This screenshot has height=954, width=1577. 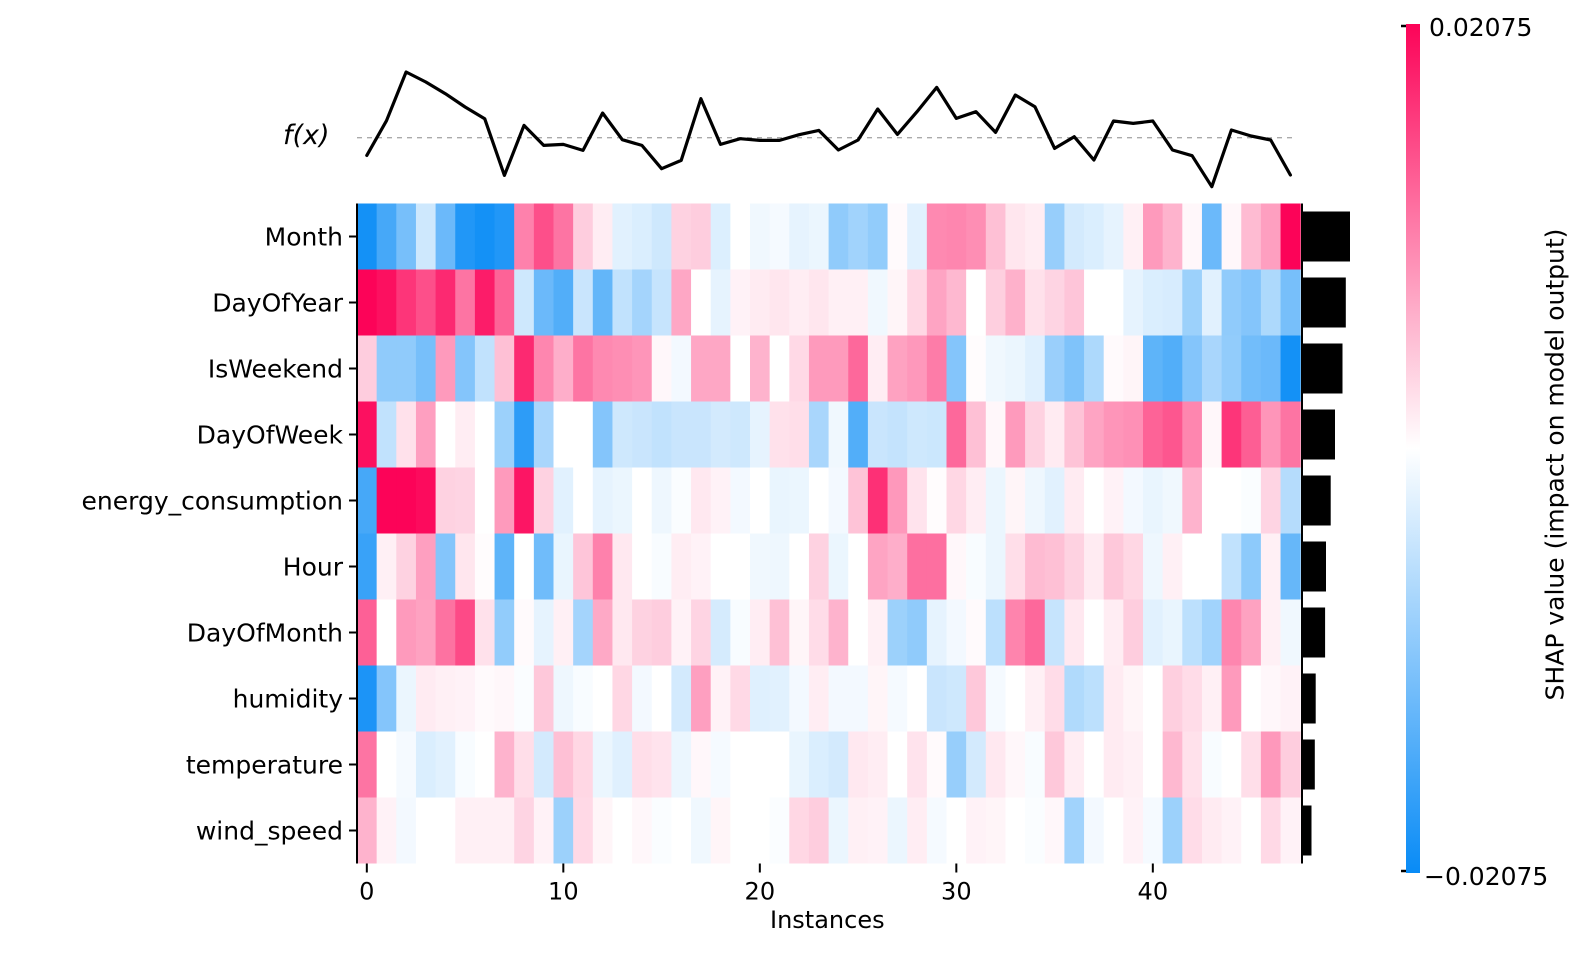 I want to click on feature-label: temperature, so click(x=264, y=765).